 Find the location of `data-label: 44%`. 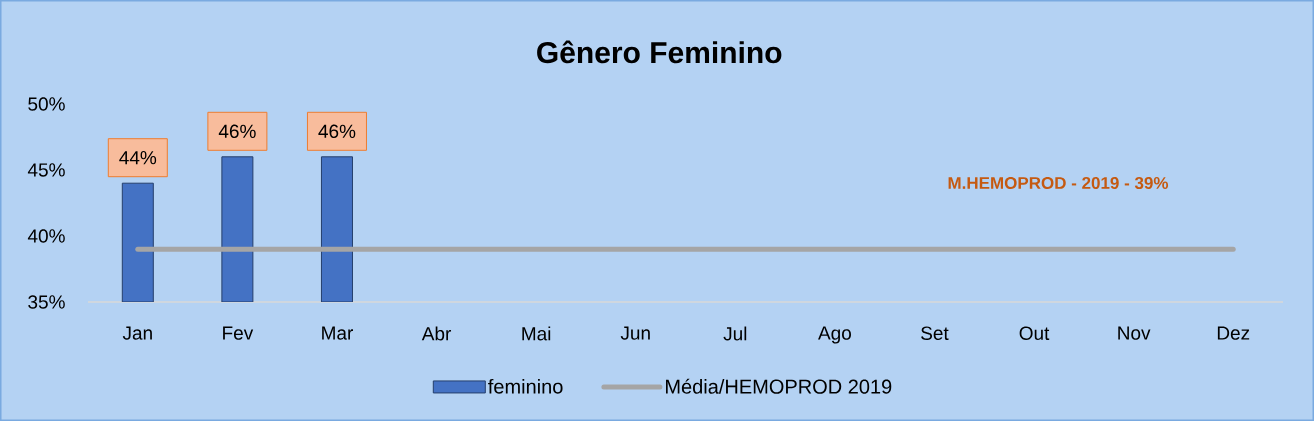

data-label: 44% is located at coordinates (138, 158).